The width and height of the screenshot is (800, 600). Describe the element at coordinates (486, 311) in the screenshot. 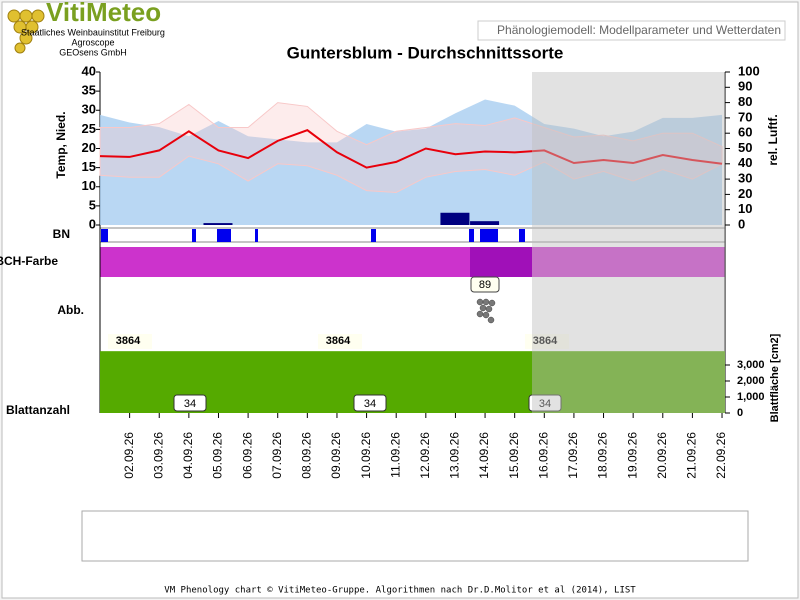

I see `grape-icon` at that location.